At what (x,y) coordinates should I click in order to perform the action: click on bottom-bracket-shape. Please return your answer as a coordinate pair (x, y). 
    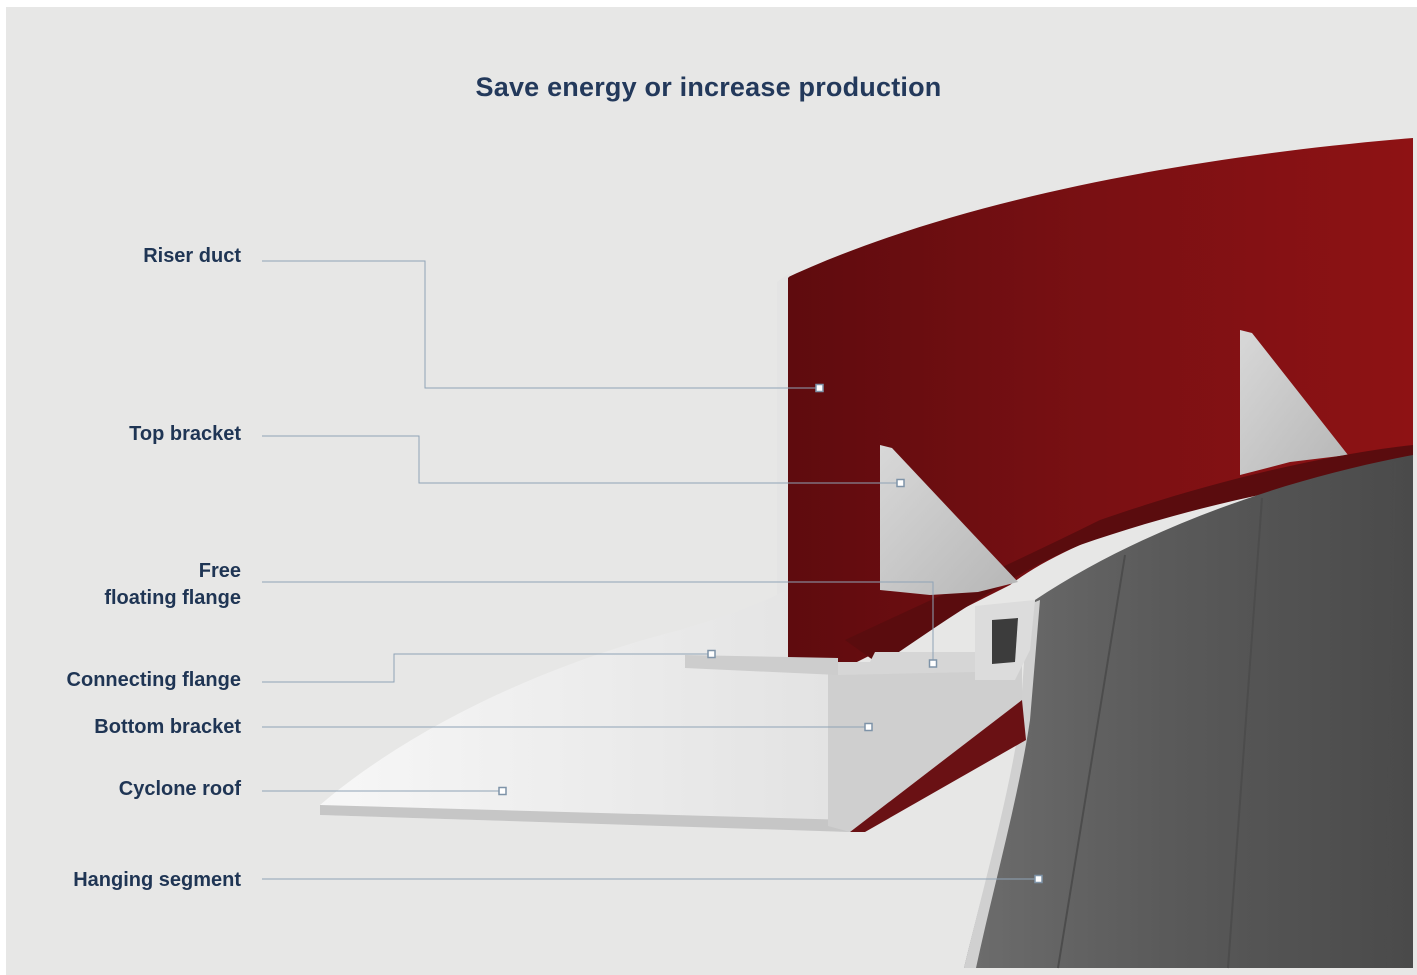
    Looking at the image, I should click on (925, 741).